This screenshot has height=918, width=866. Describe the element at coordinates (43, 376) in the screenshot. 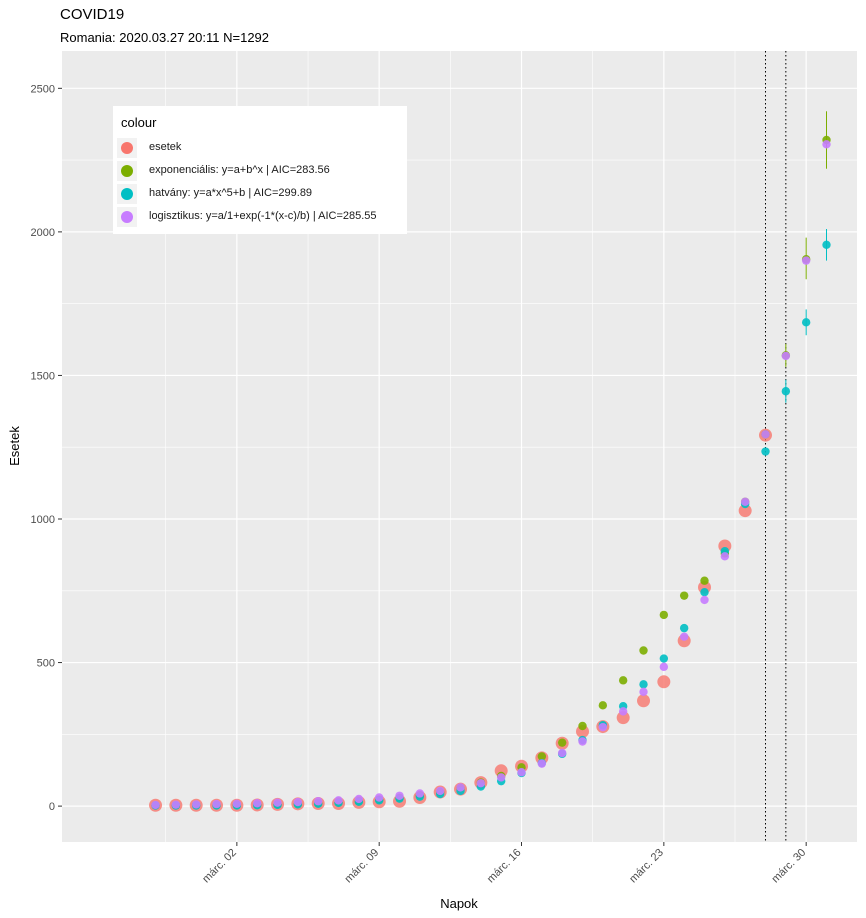

I see `y-tick-label: 1500` at that location.